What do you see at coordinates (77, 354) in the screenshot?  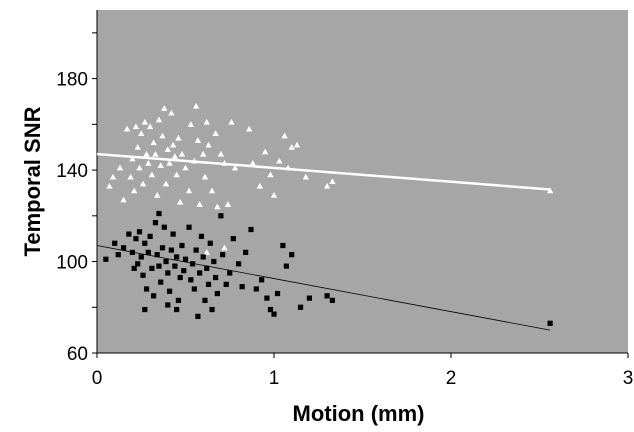 I see `y-tick-label: 60` at bounding box center [77, 354].